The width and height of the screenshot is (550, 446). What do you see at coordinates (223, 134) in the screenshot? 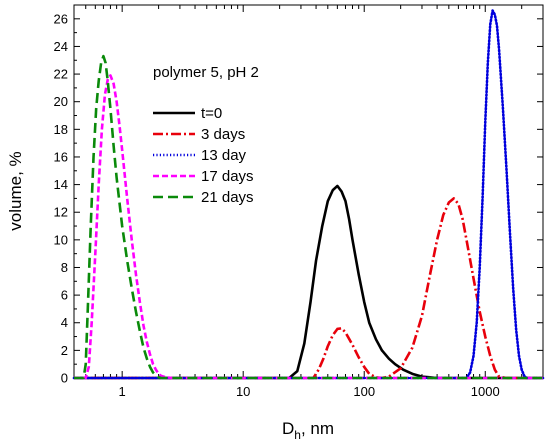
I see `legend-label: 3 days` at bounding box center [223, 134].